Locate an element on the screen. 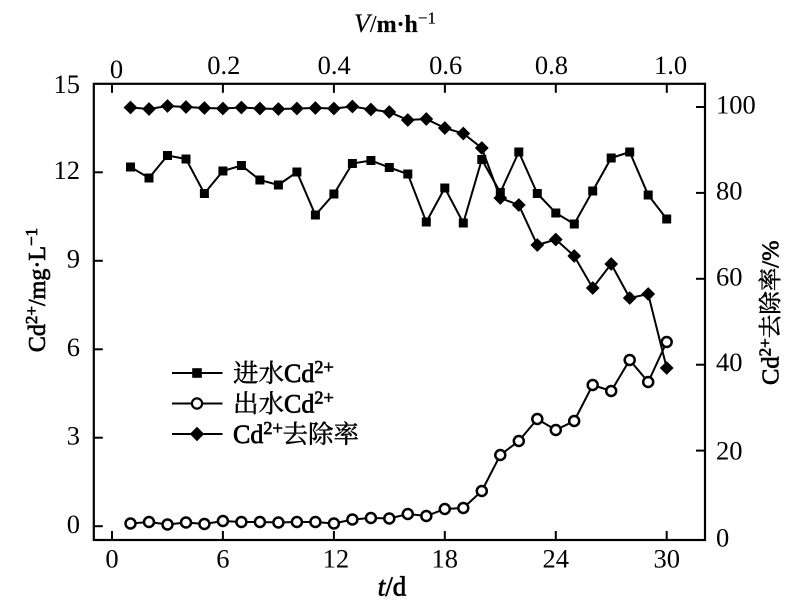  svg-text: 3 is located at coordinates (73, 435).